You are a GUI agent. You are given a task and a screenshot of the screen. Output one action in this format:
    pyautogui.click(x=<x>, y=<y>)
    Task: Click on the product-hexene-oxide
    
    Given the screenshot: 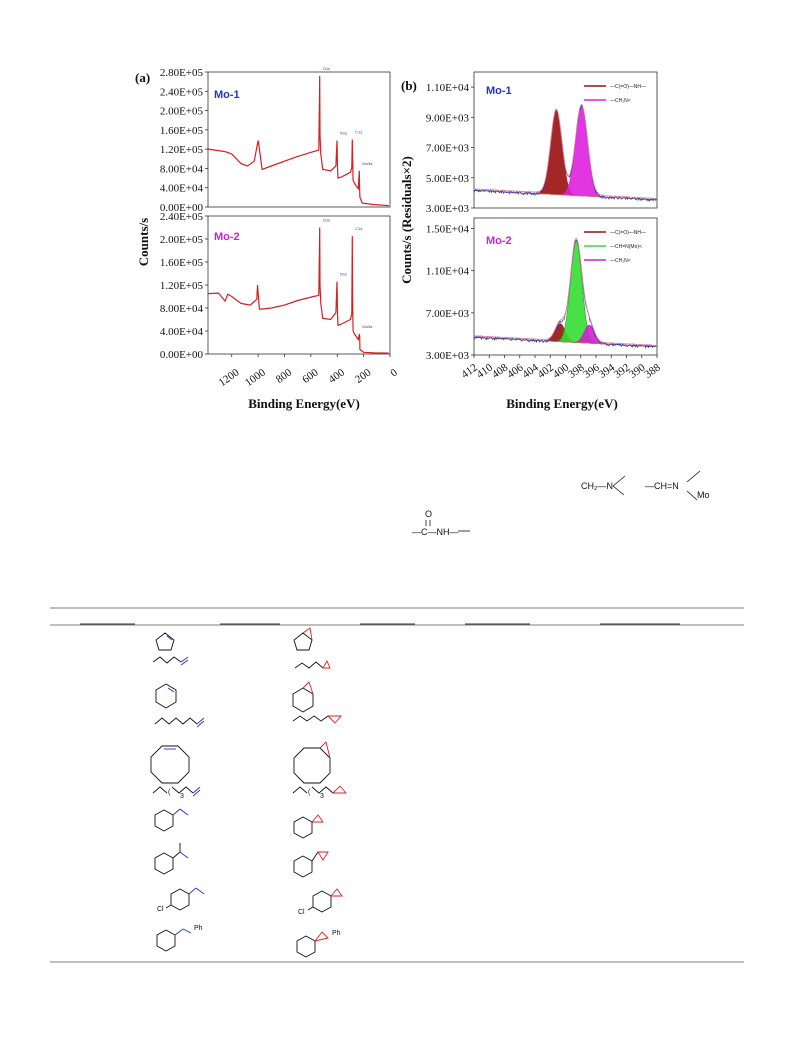 What is the action you would take?
    pyautogui.click(x=317, y=719)
    